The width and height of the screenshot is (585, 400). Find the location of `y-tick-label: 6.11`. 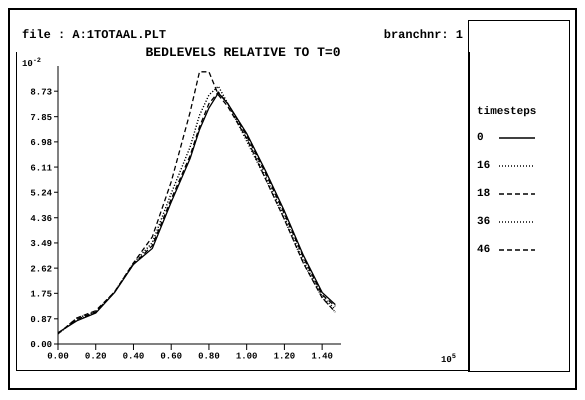

y-tick-label: 6.11 is located at coordinates (41, 168).